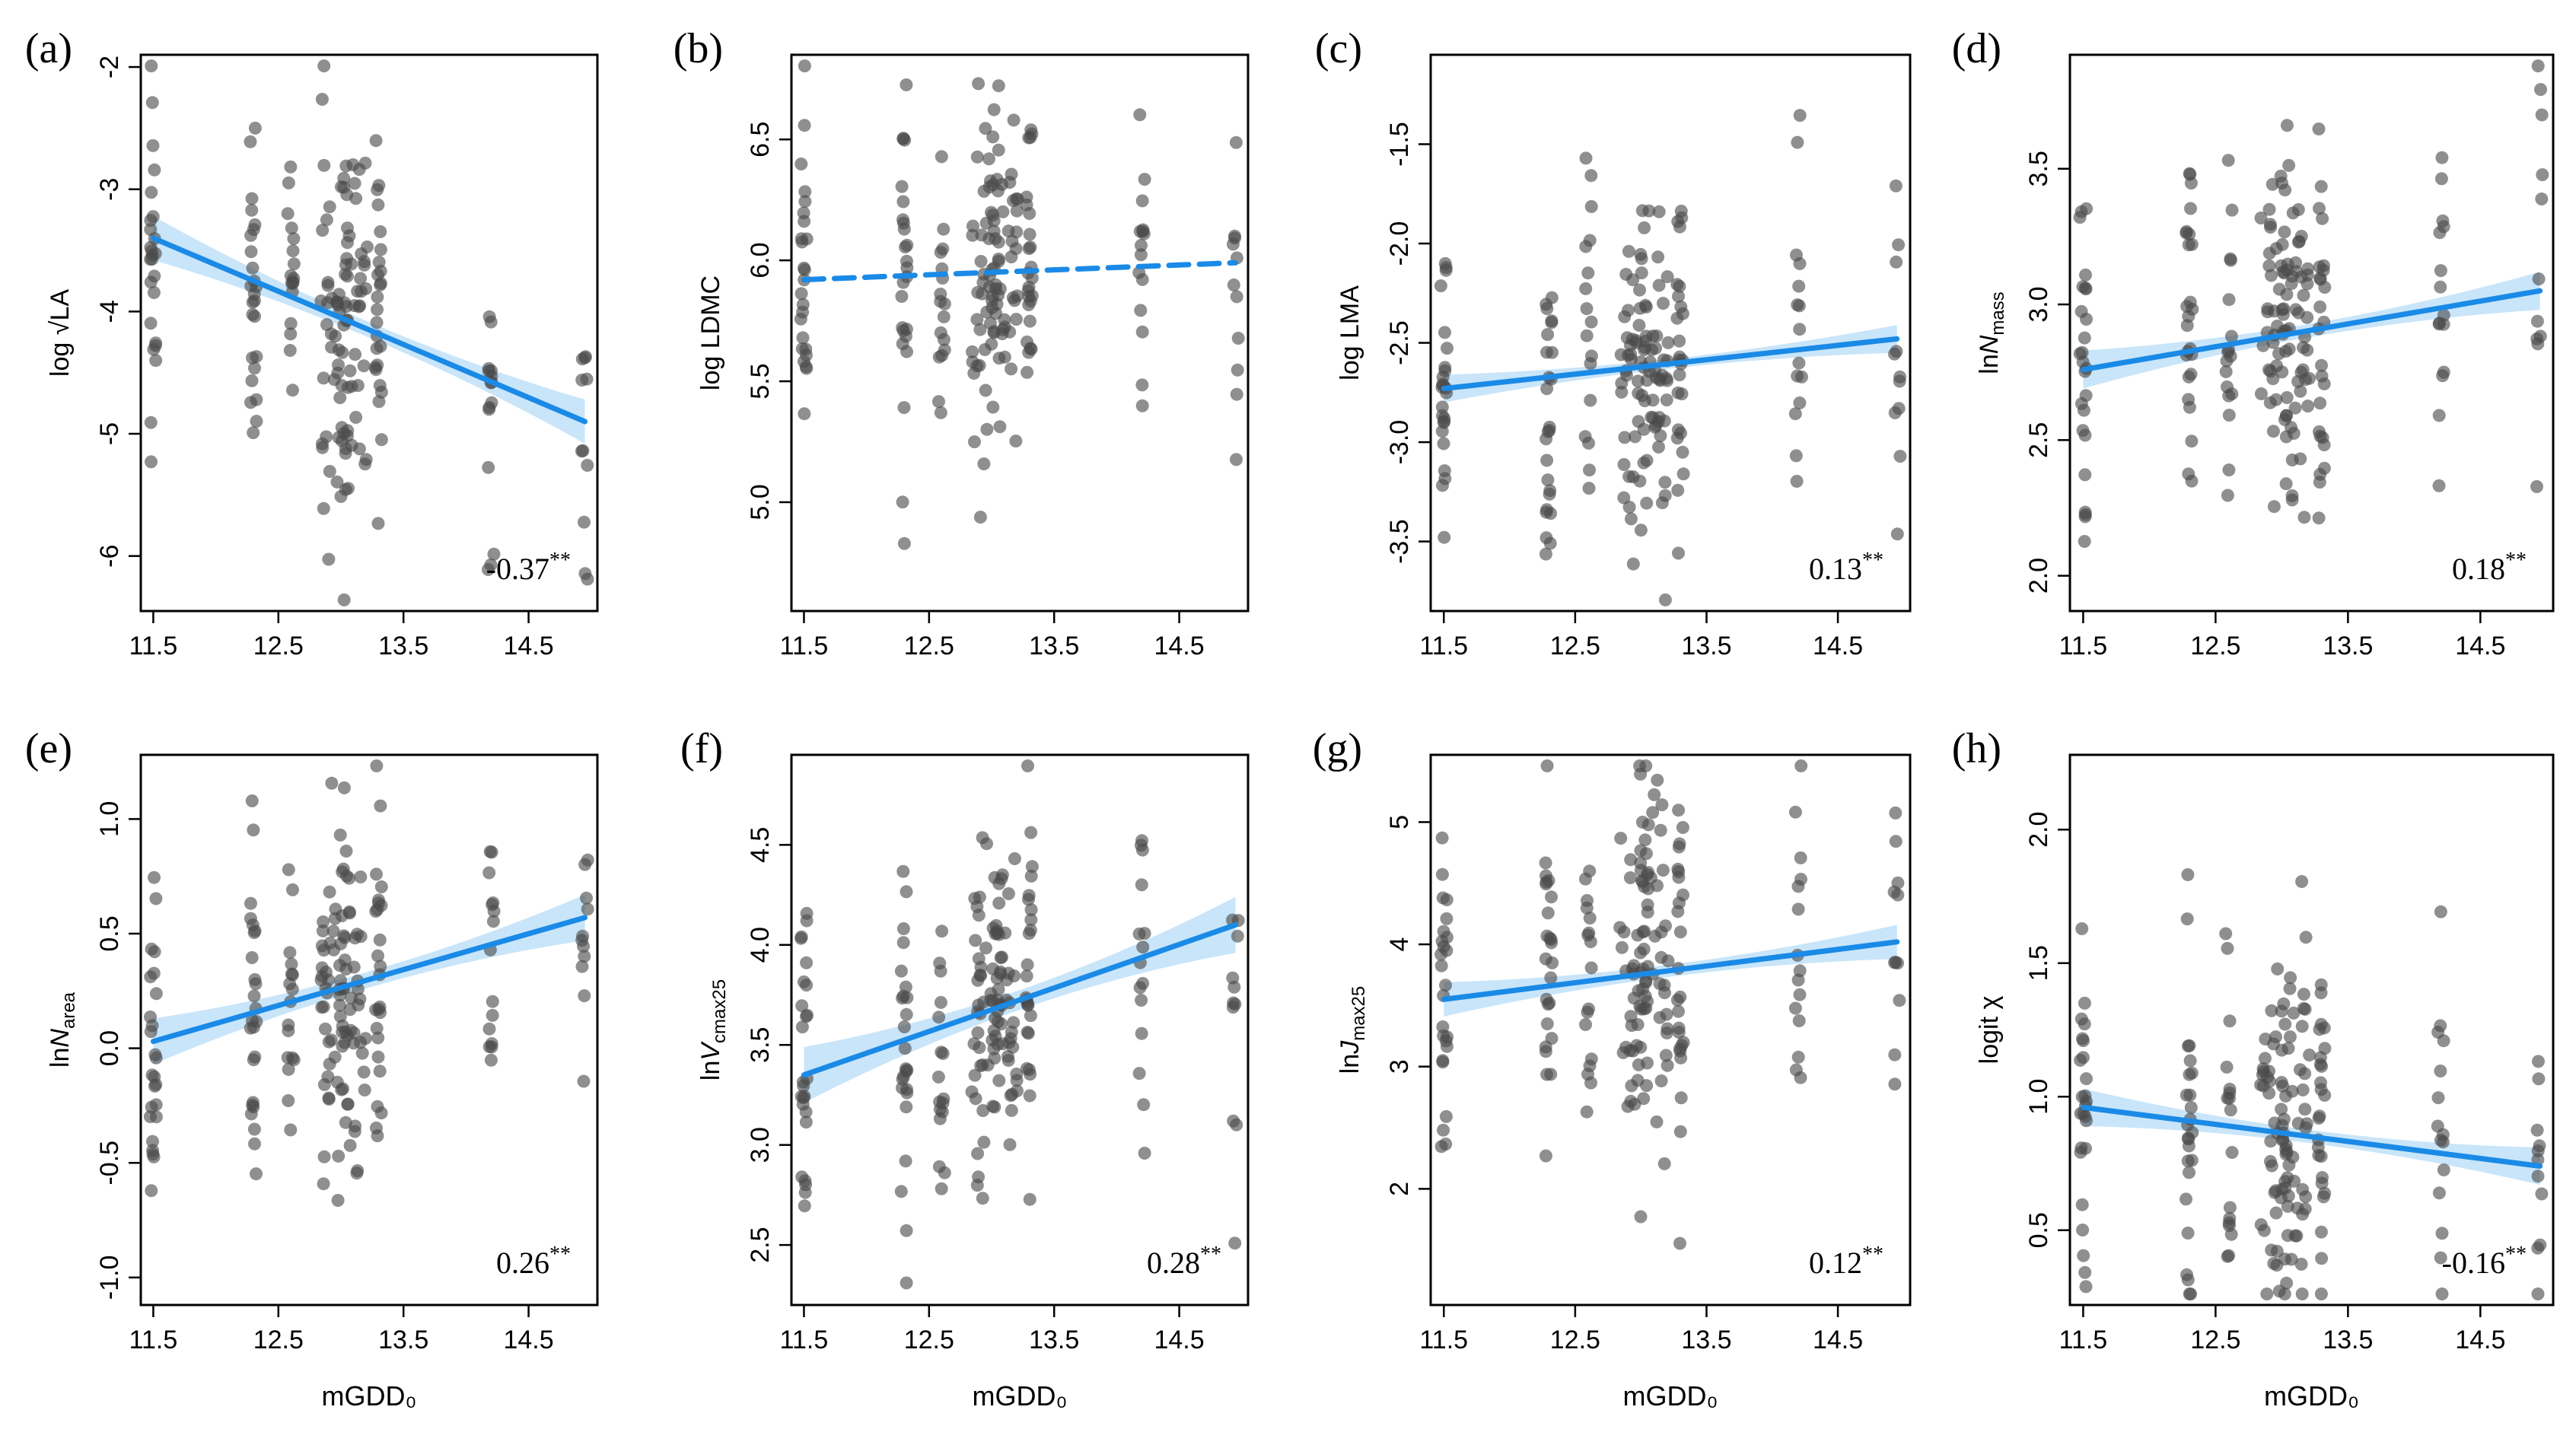  I want to click on x-tick-label: 12.5, so click(2215, 646).